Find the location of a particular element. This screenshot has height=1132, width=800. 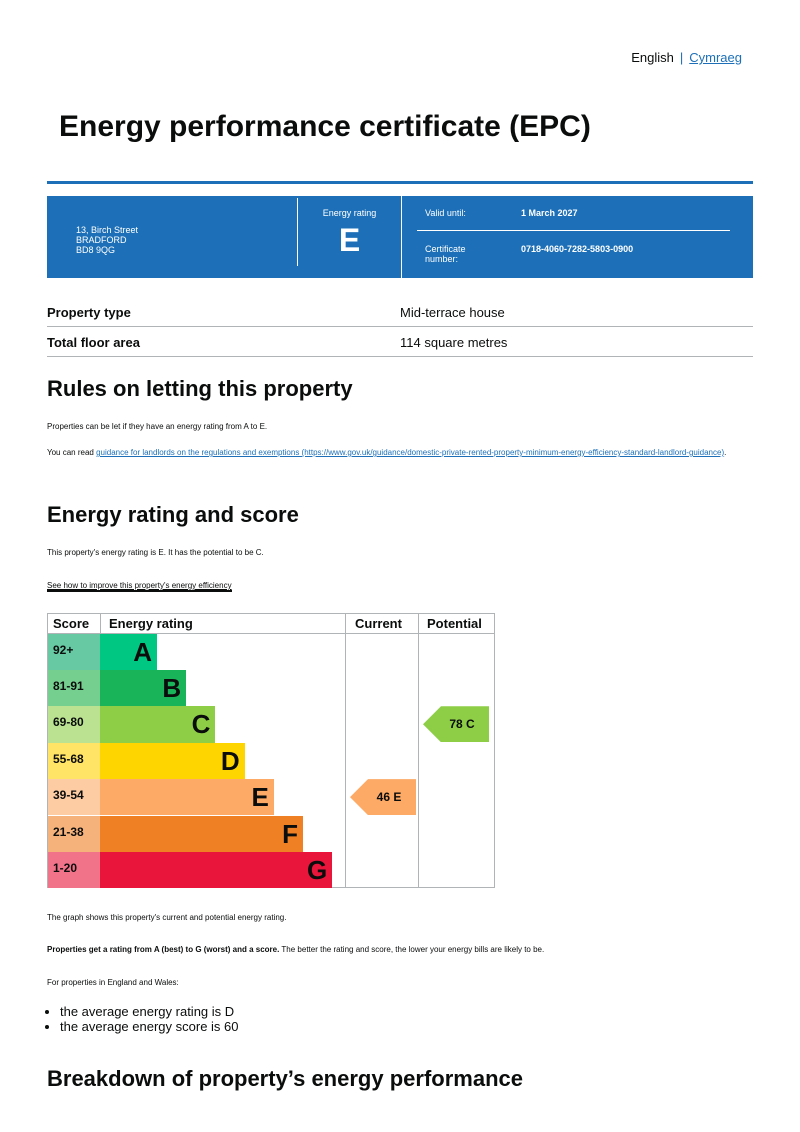

title-rule is located at coordinates (400, 182).